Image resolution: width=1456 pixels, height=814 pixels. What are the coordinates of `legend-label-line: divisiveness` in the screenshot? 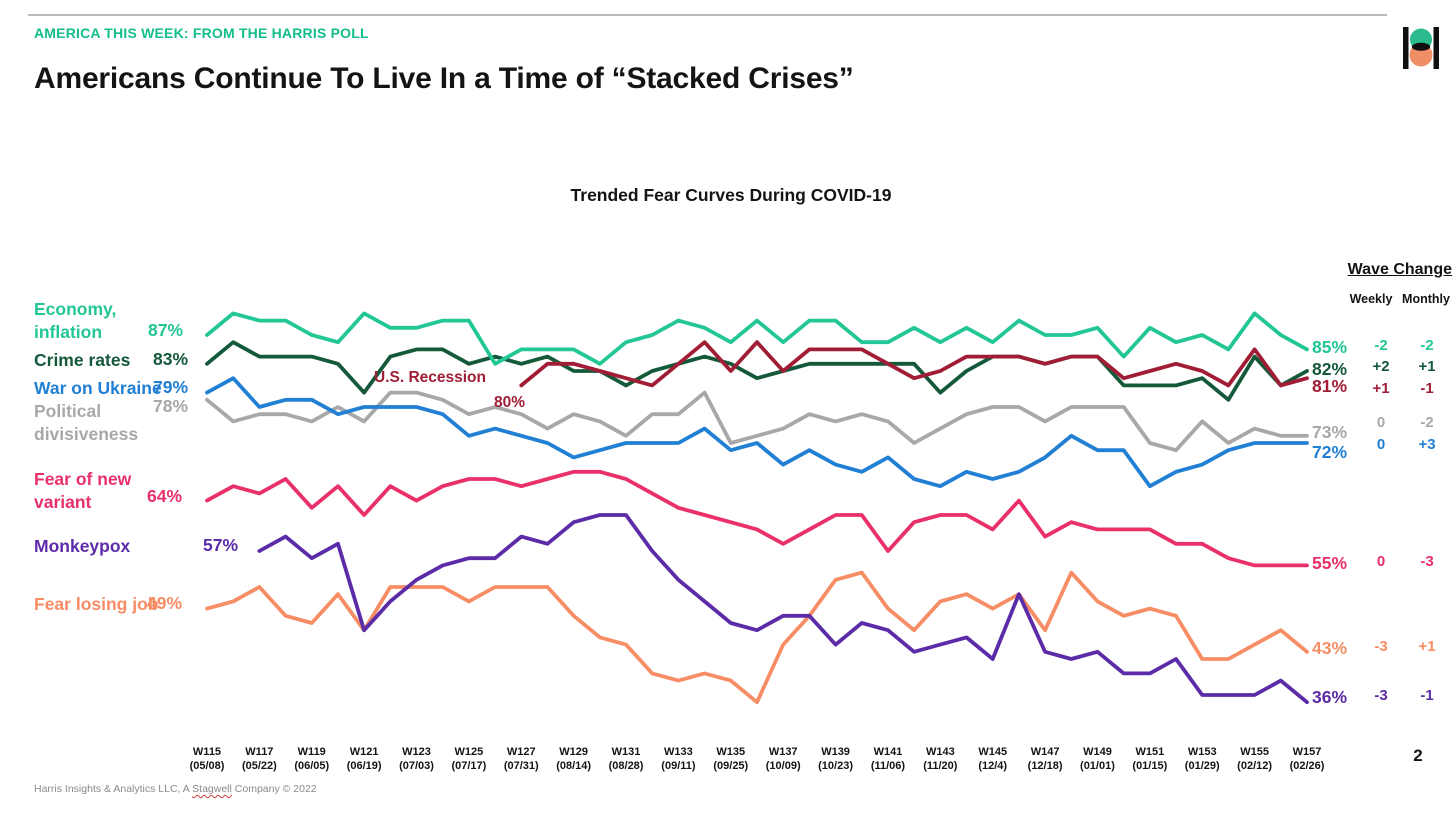 It's located at (86, 434).